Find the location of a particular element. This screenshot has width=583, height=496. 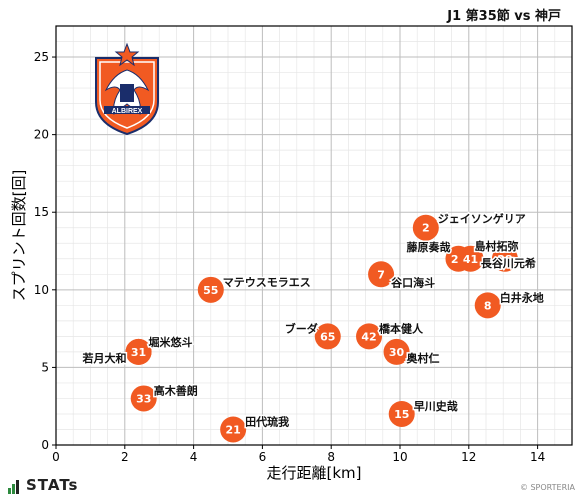

data-point-label: 谷口海斗 is located at coordinates (413, 282).